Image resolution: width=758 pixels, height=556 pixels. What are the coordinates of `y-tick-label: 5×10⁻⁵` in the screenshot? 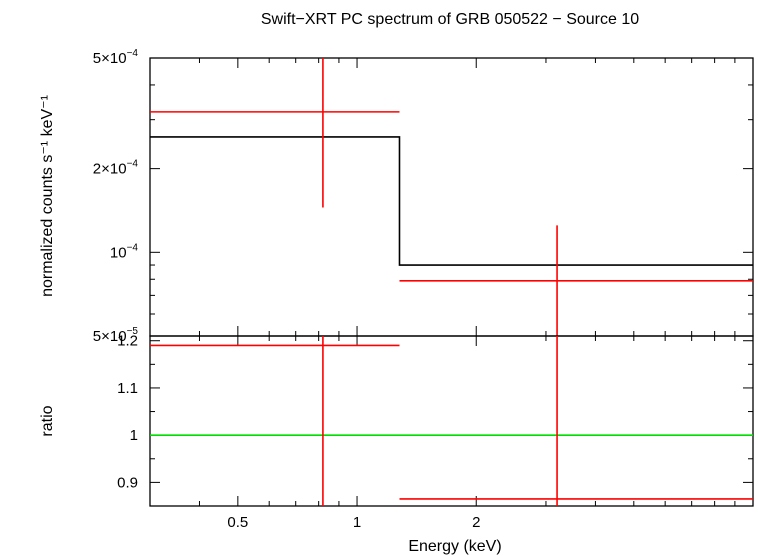 It's located at (116, 335).